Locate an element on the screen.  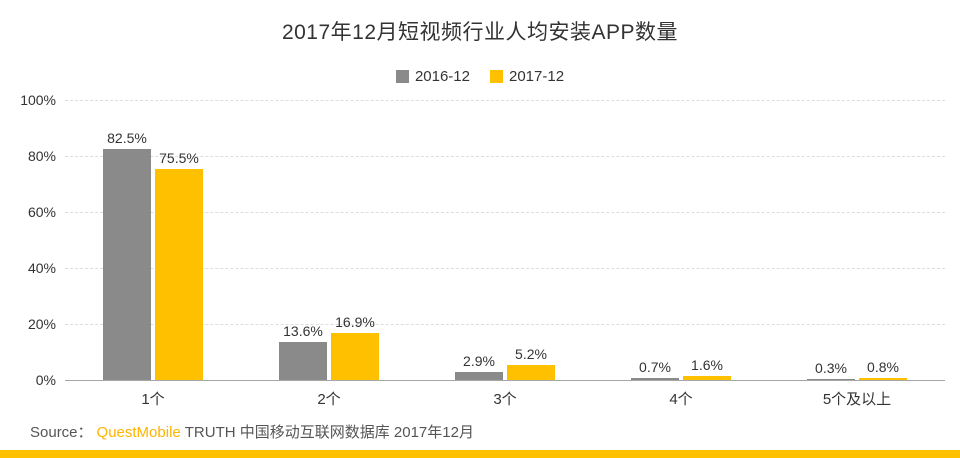
legend-label-2016-12: 2016-12 is located at coordinates (442, 76).